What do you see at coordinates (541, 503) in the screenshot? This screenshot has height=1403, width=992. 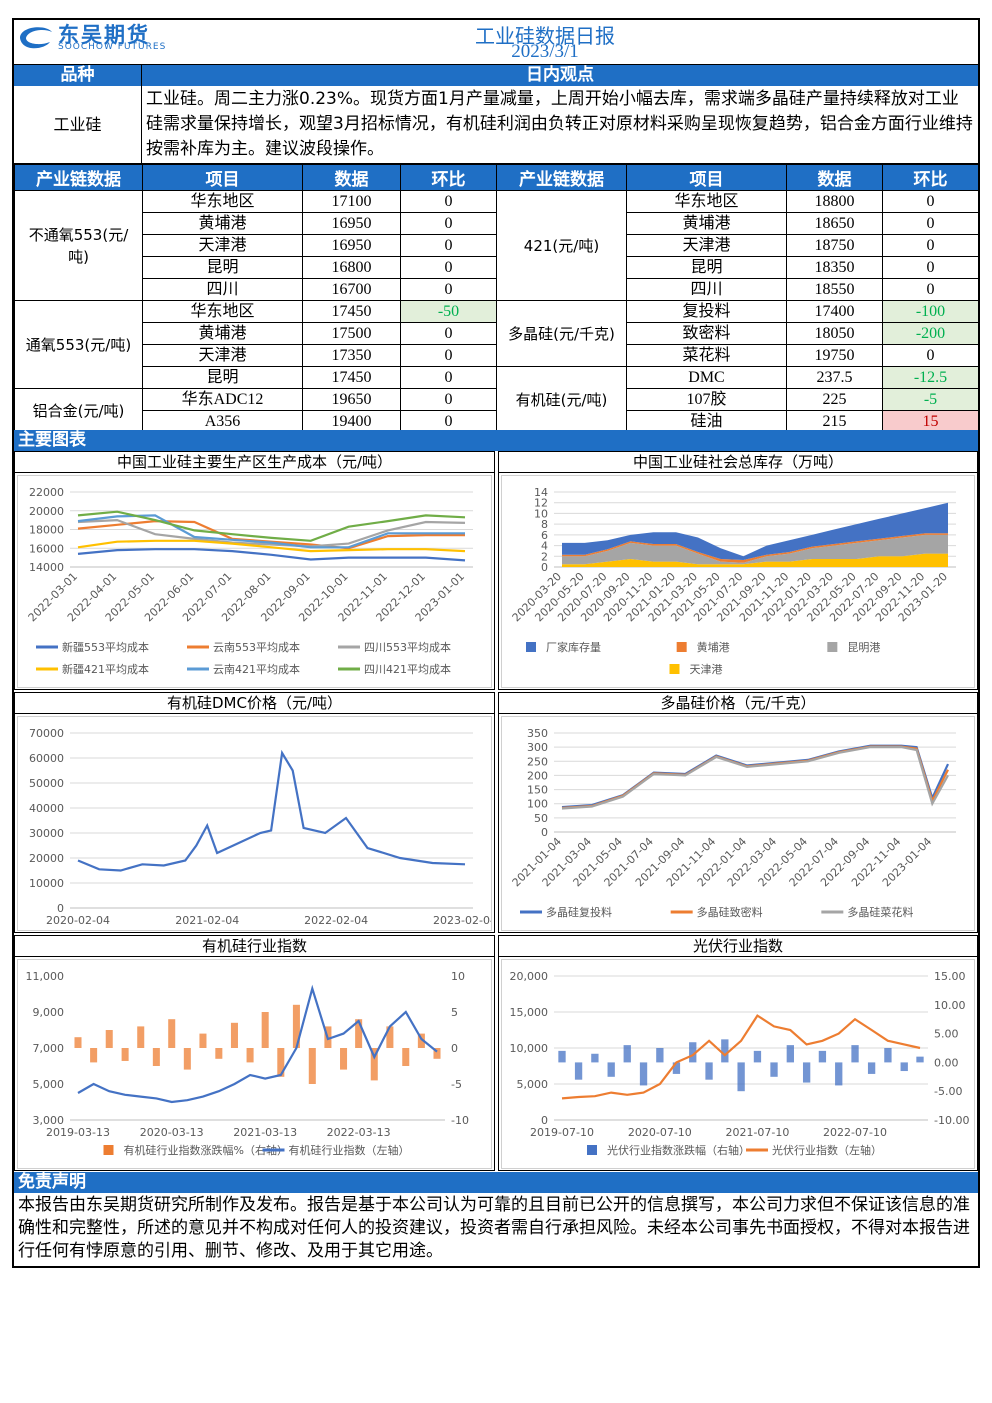 I see `y-tick-label: 12` at bounding box center [541, 503].